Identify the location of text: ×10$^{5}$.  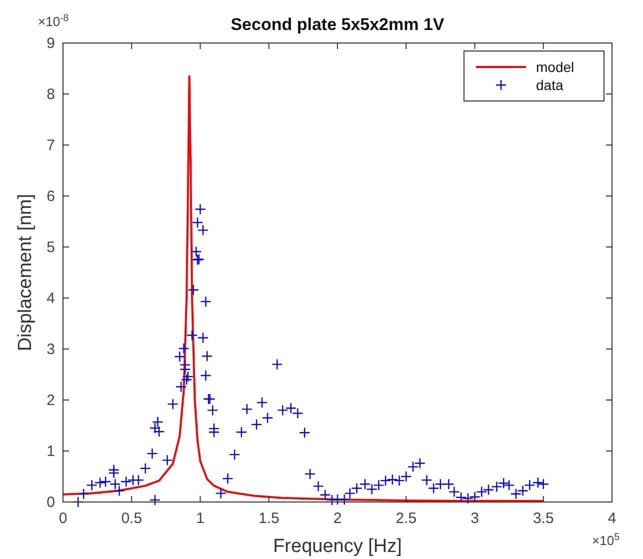
(606, 540).